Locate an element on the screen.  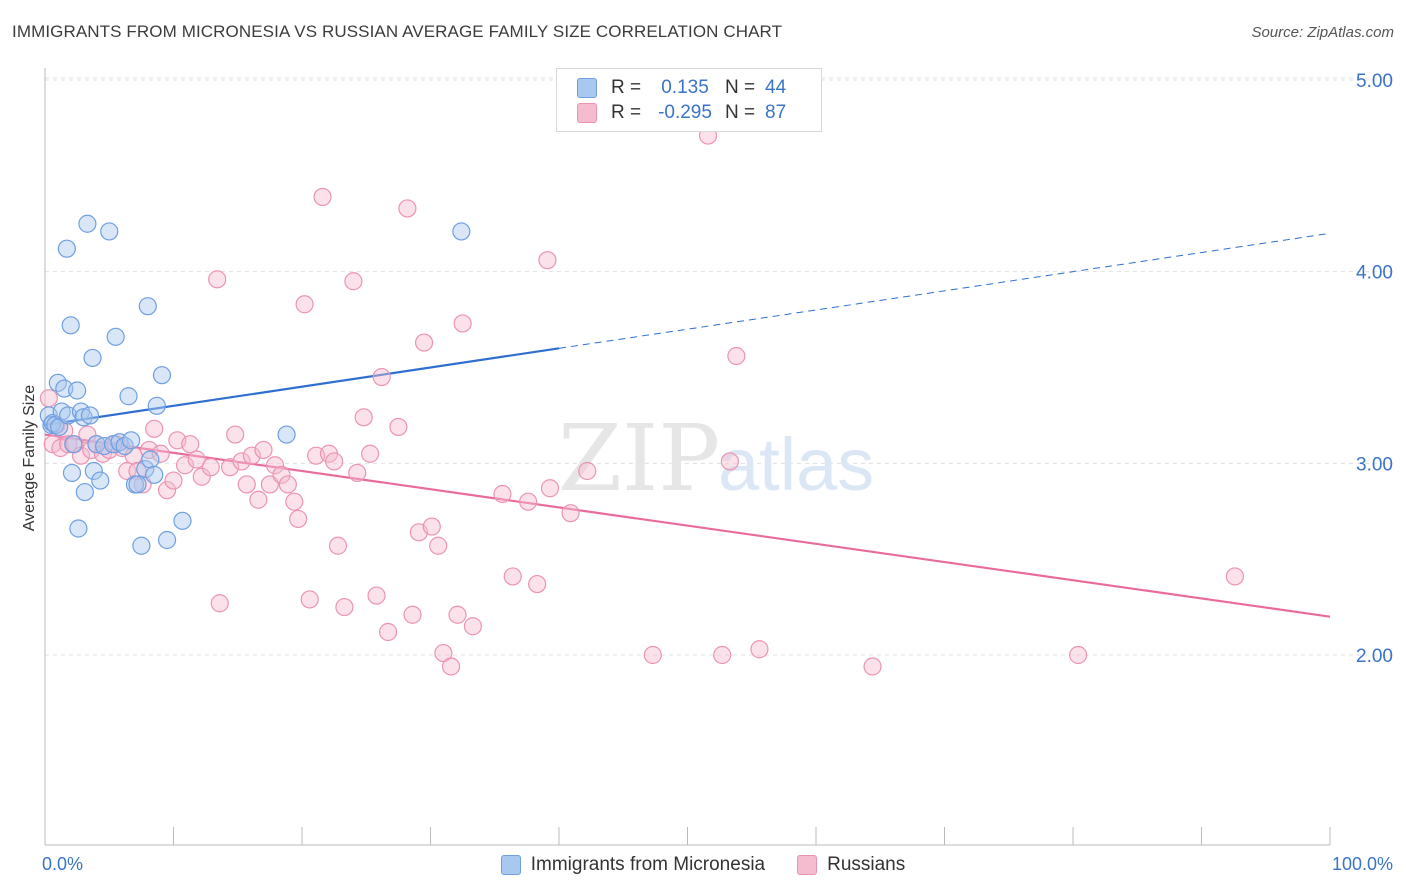
legend-row-micronesia: R = 0.135 N = 44 is located at coordinates (681, 88).